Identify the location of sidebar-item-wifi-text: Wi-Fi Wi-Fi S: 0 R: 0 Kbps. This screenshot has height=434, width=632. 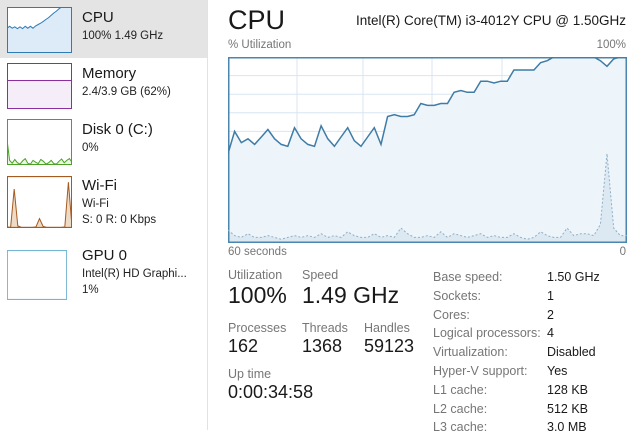
(119, 202).